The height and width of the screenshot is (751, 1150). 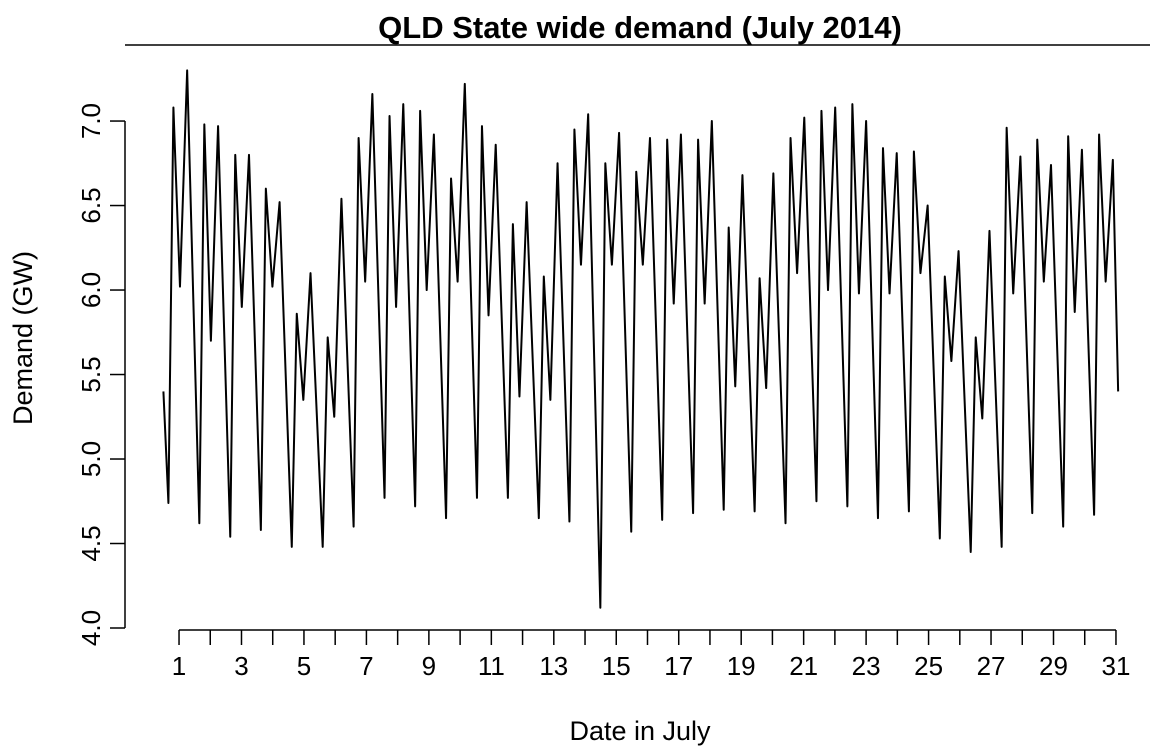 What do you see at coordinates (1053, 666) in the screenshot?
I see `x-tick-label: 29` at bounding box center [1053, 666].